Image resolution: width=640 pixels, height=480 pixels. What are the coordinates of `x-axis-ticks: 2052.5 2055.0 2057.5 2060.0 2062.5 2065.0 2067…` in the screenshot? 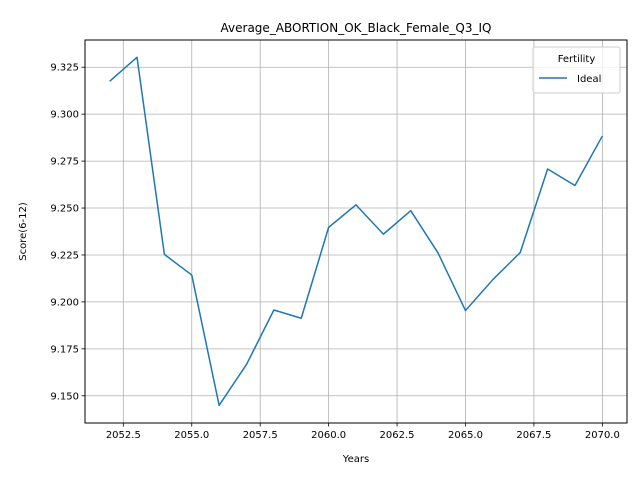 It's located at (363, 432).